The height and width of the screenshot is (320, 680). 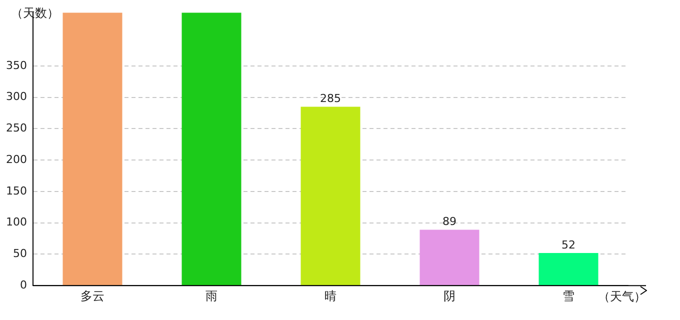 I want to click on y-tick-label: 50, so click(x=19, y=253).